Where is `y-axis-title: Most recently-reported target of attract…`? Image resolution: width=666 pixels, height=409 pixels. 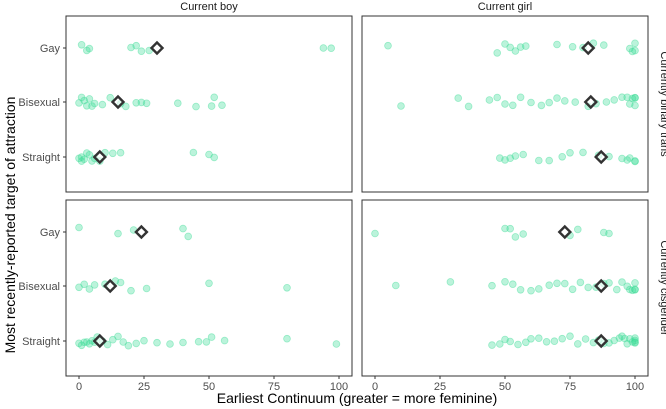
y-axis-title: Most recently-reported target of attract… is located at coordinates (10, 225).